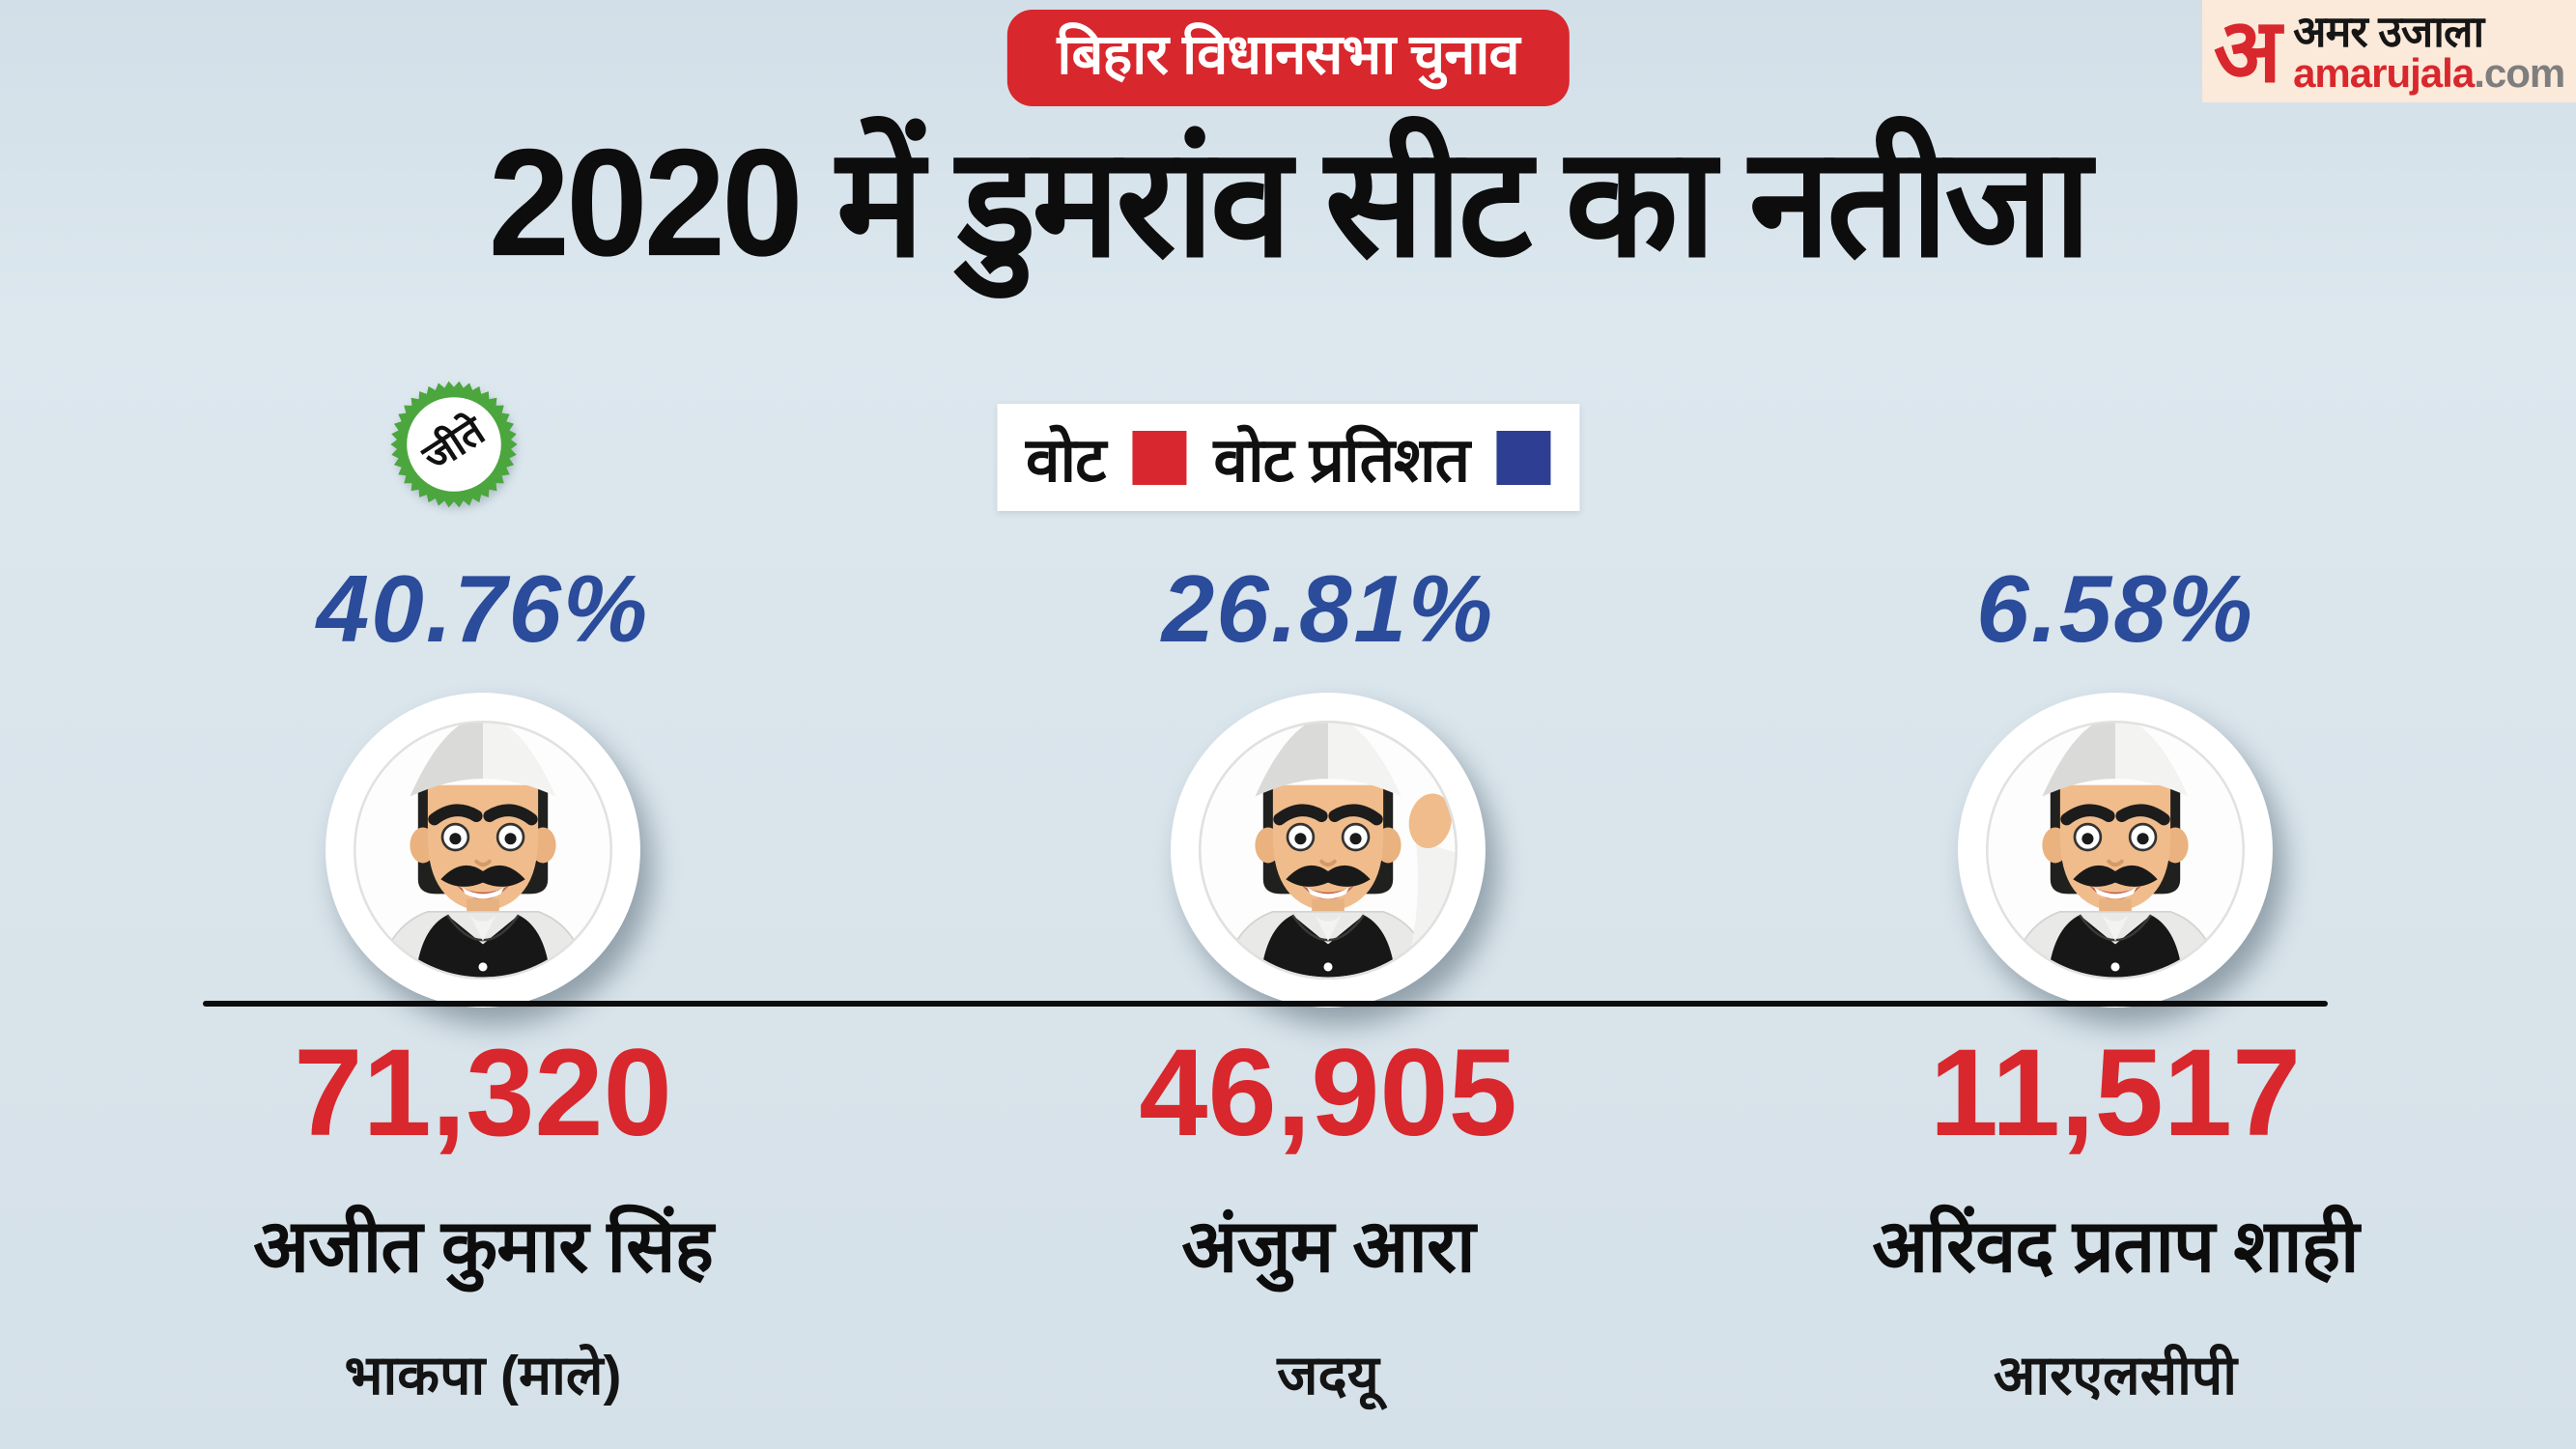 The width and height of the screenshot is (2576, 1449). What do you see at coordinates (1341, 460) in the screenshot?
I see `legend-percent-label: वोट प्रतिशत` at bounding box center [1341, 460].